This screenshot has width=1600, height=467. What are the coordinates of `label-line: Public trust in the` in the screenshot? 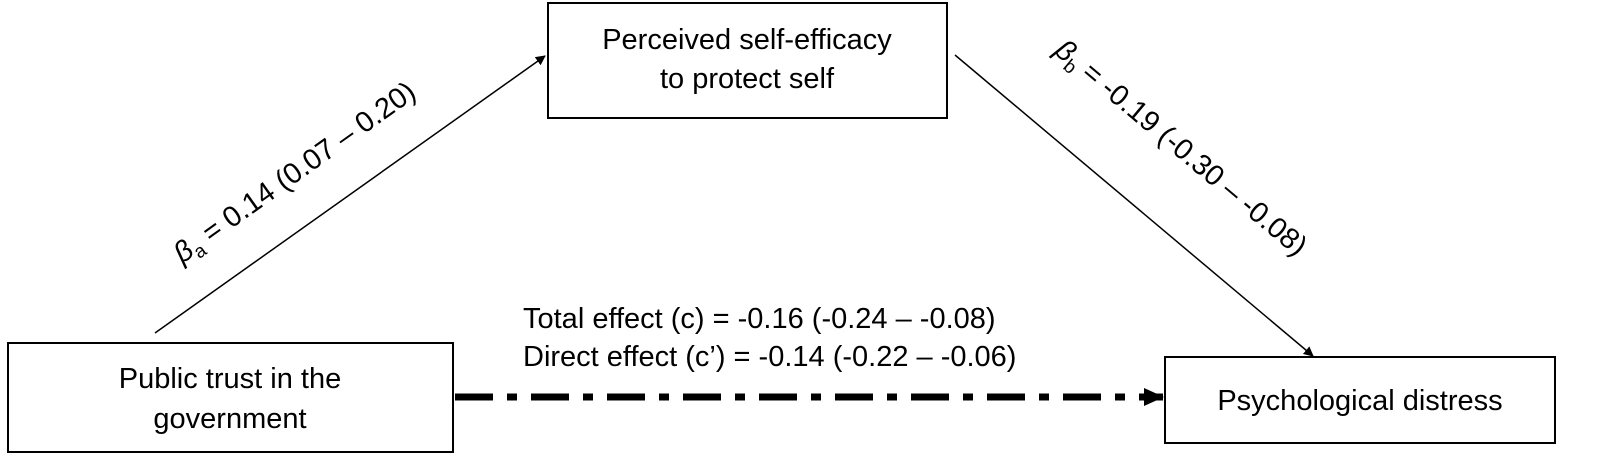 It's located at (230, 379).